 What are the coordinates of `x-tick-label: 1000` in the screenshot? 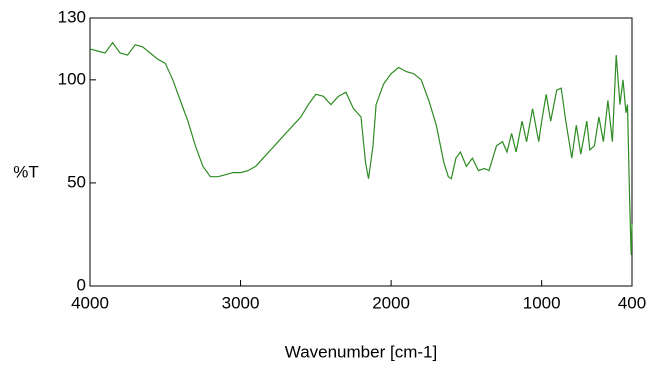 It's located at (542, 302).